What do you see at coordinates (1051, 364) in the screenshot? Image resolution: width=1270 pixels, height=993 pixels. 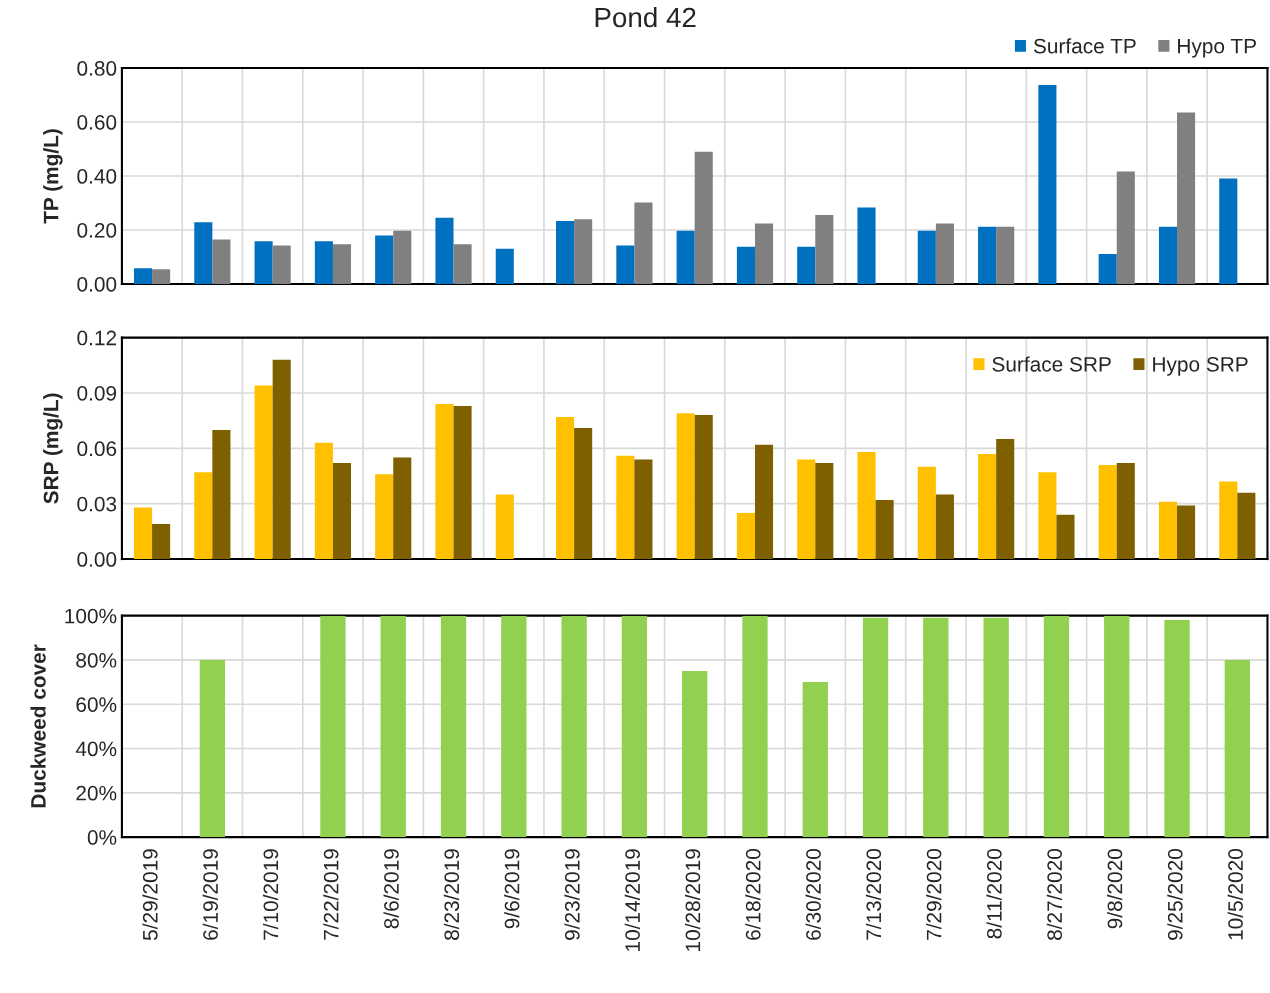 I see `legend-label: Surface SRP` at bounding box center [1051, 364].